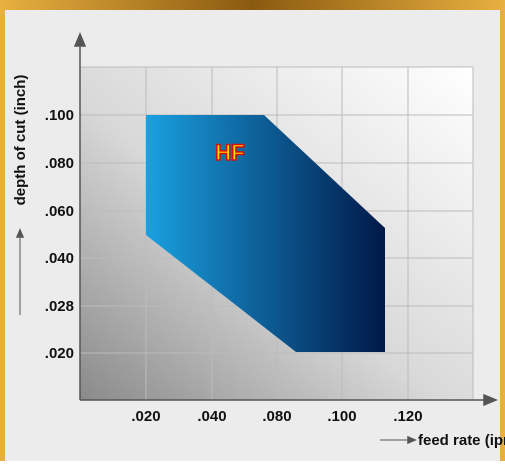 The image size is (505, 466). What do you see at coordinates (59, 115) in the screenshot?
I see `y-tick-label: .100` at bounding box center [59, 115].